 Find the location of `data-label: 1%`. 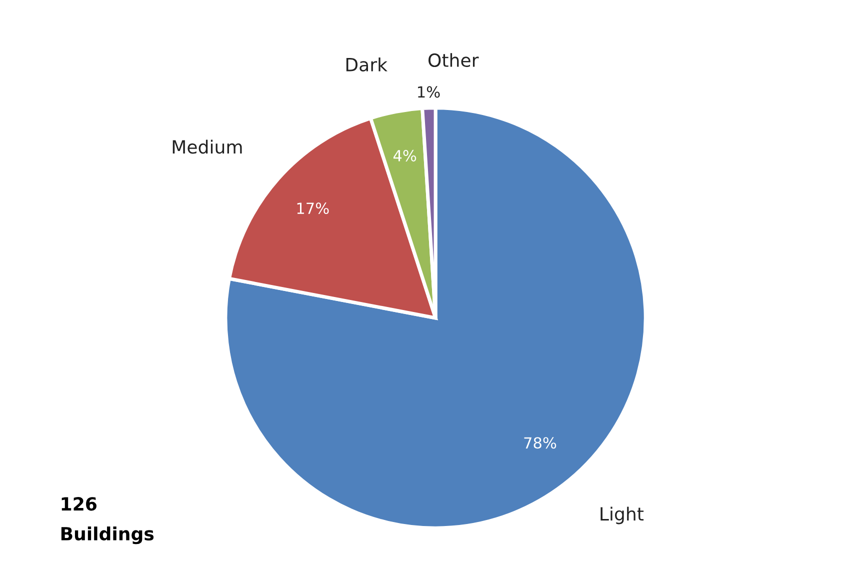

data-label: 1% is located at coordinates (429, 92).